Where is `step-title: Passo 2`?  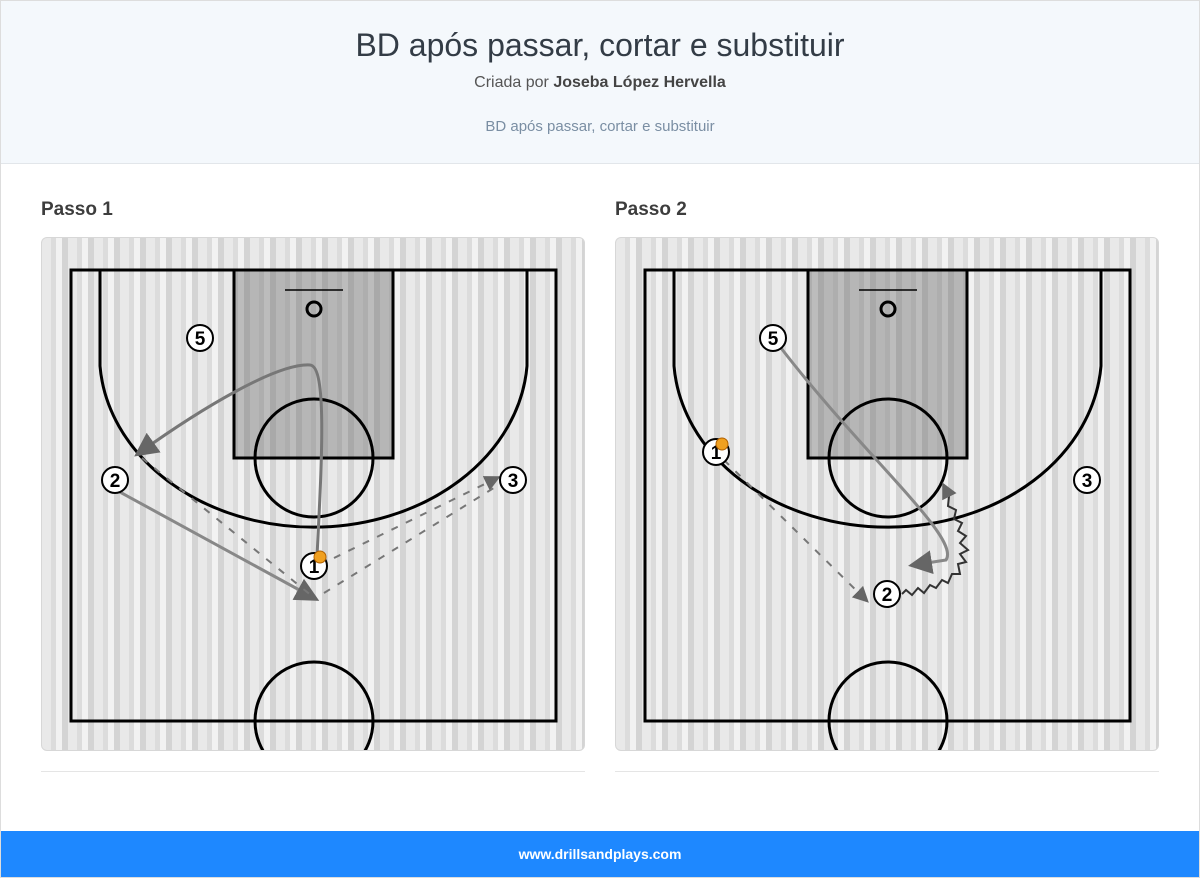 step-title: Passo 2 is located at coordinates (651, 209).